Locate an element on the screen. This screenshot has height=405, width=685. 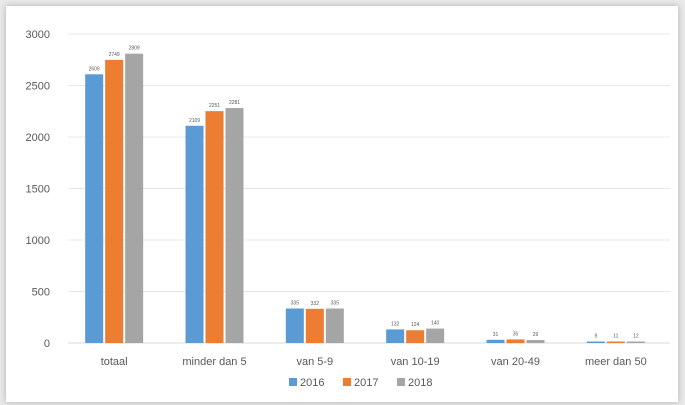
data-label: 2609 is located at coordinates (94, 69).